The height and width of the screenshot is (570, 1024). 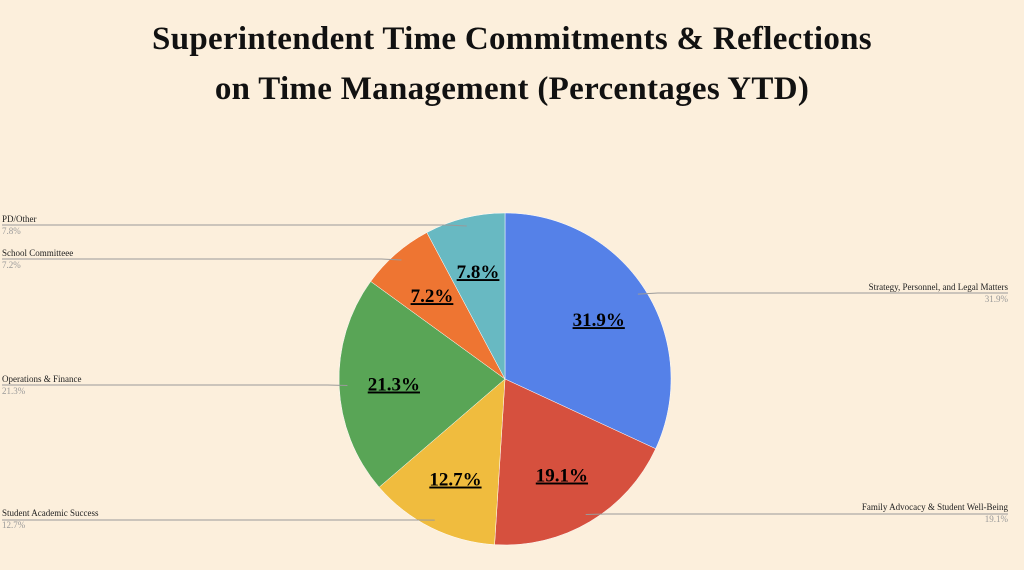 I want to click on outer-label-name-student-academic-success: Student Academic Success, so click(x=50, y=513).